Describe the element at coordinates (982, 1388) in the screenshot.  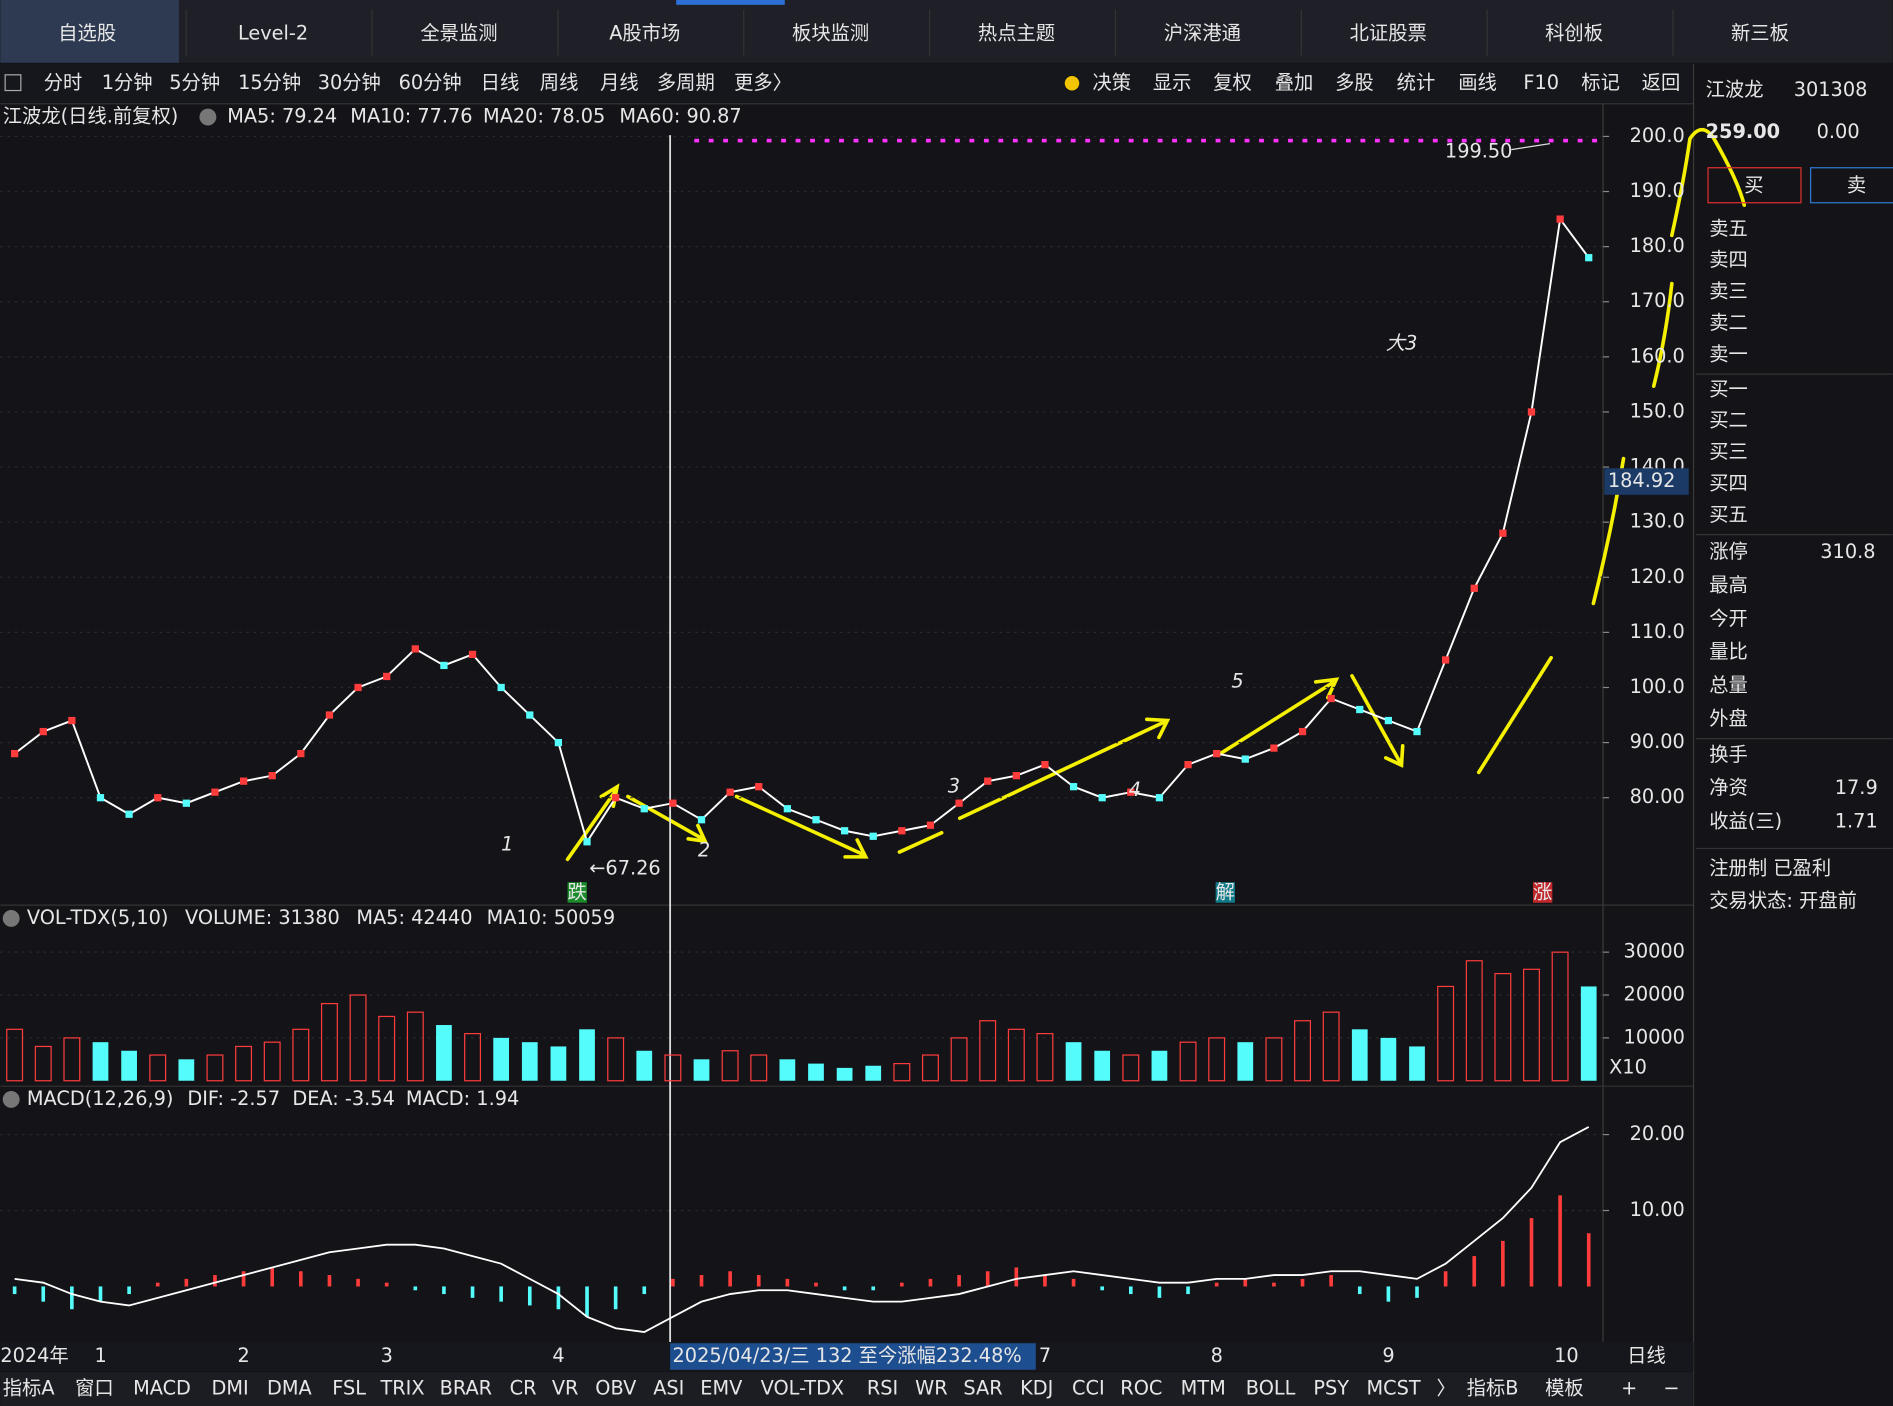
I see `indicator-tab: SAR` at that location.